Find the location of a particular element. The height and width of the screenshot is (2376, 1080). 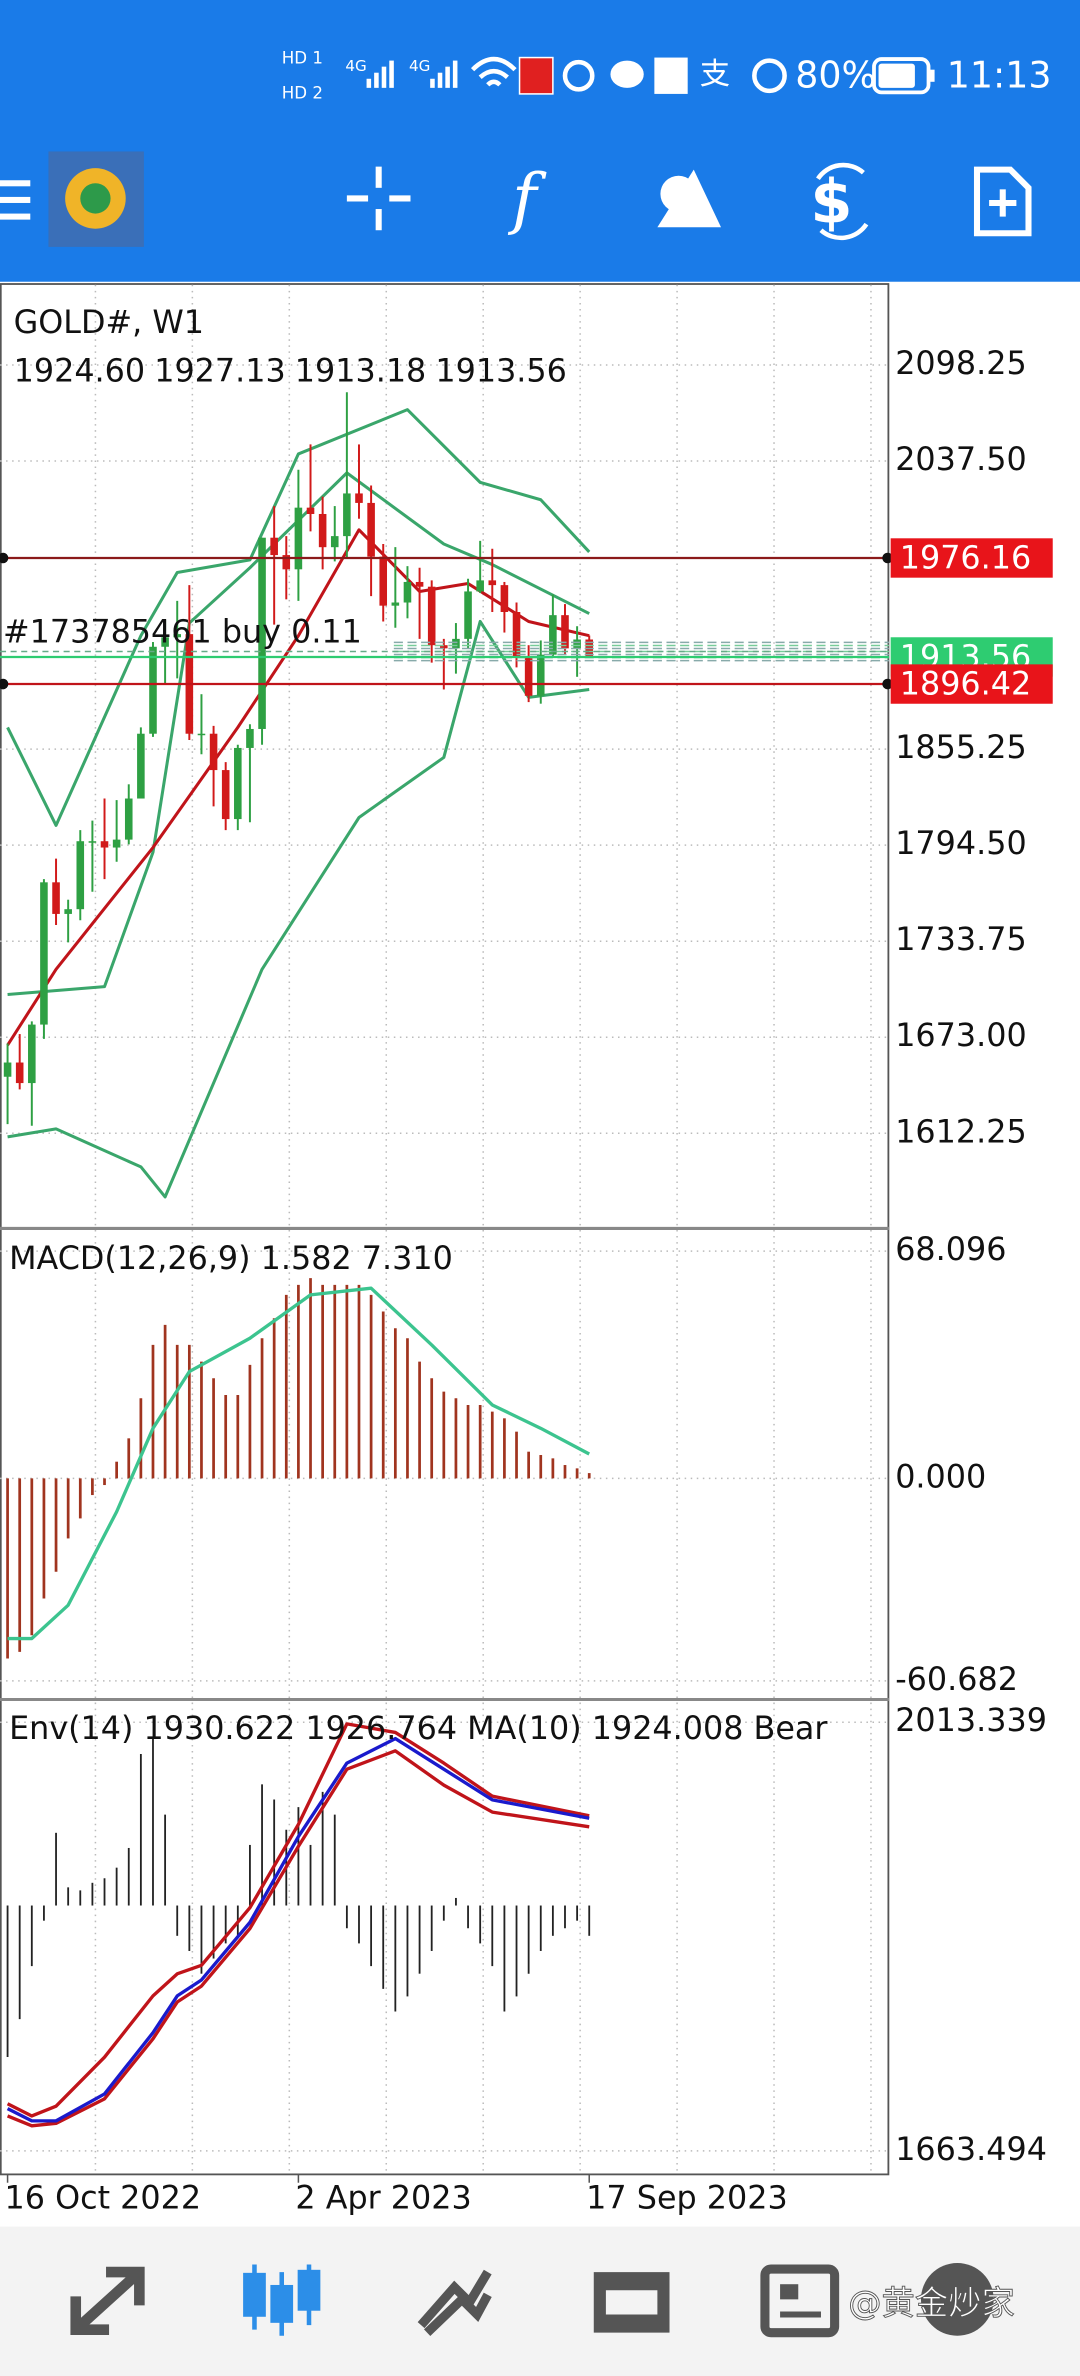

y-tick-label: 1733.75 is located at coordinates (961, 939).